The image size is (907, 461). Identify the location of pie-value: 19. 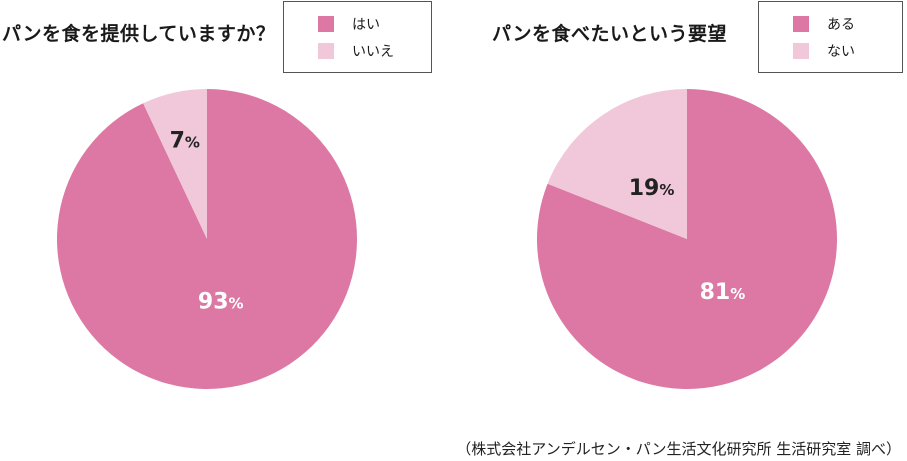
(644, 188).